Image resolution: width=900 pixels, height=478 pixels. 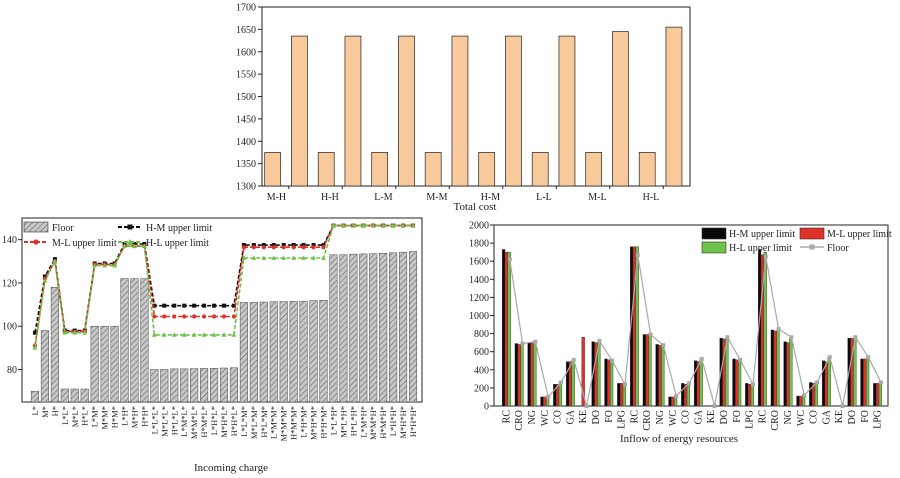 I want to click on y-tick-label: 1600, so click(x=479, y=262).